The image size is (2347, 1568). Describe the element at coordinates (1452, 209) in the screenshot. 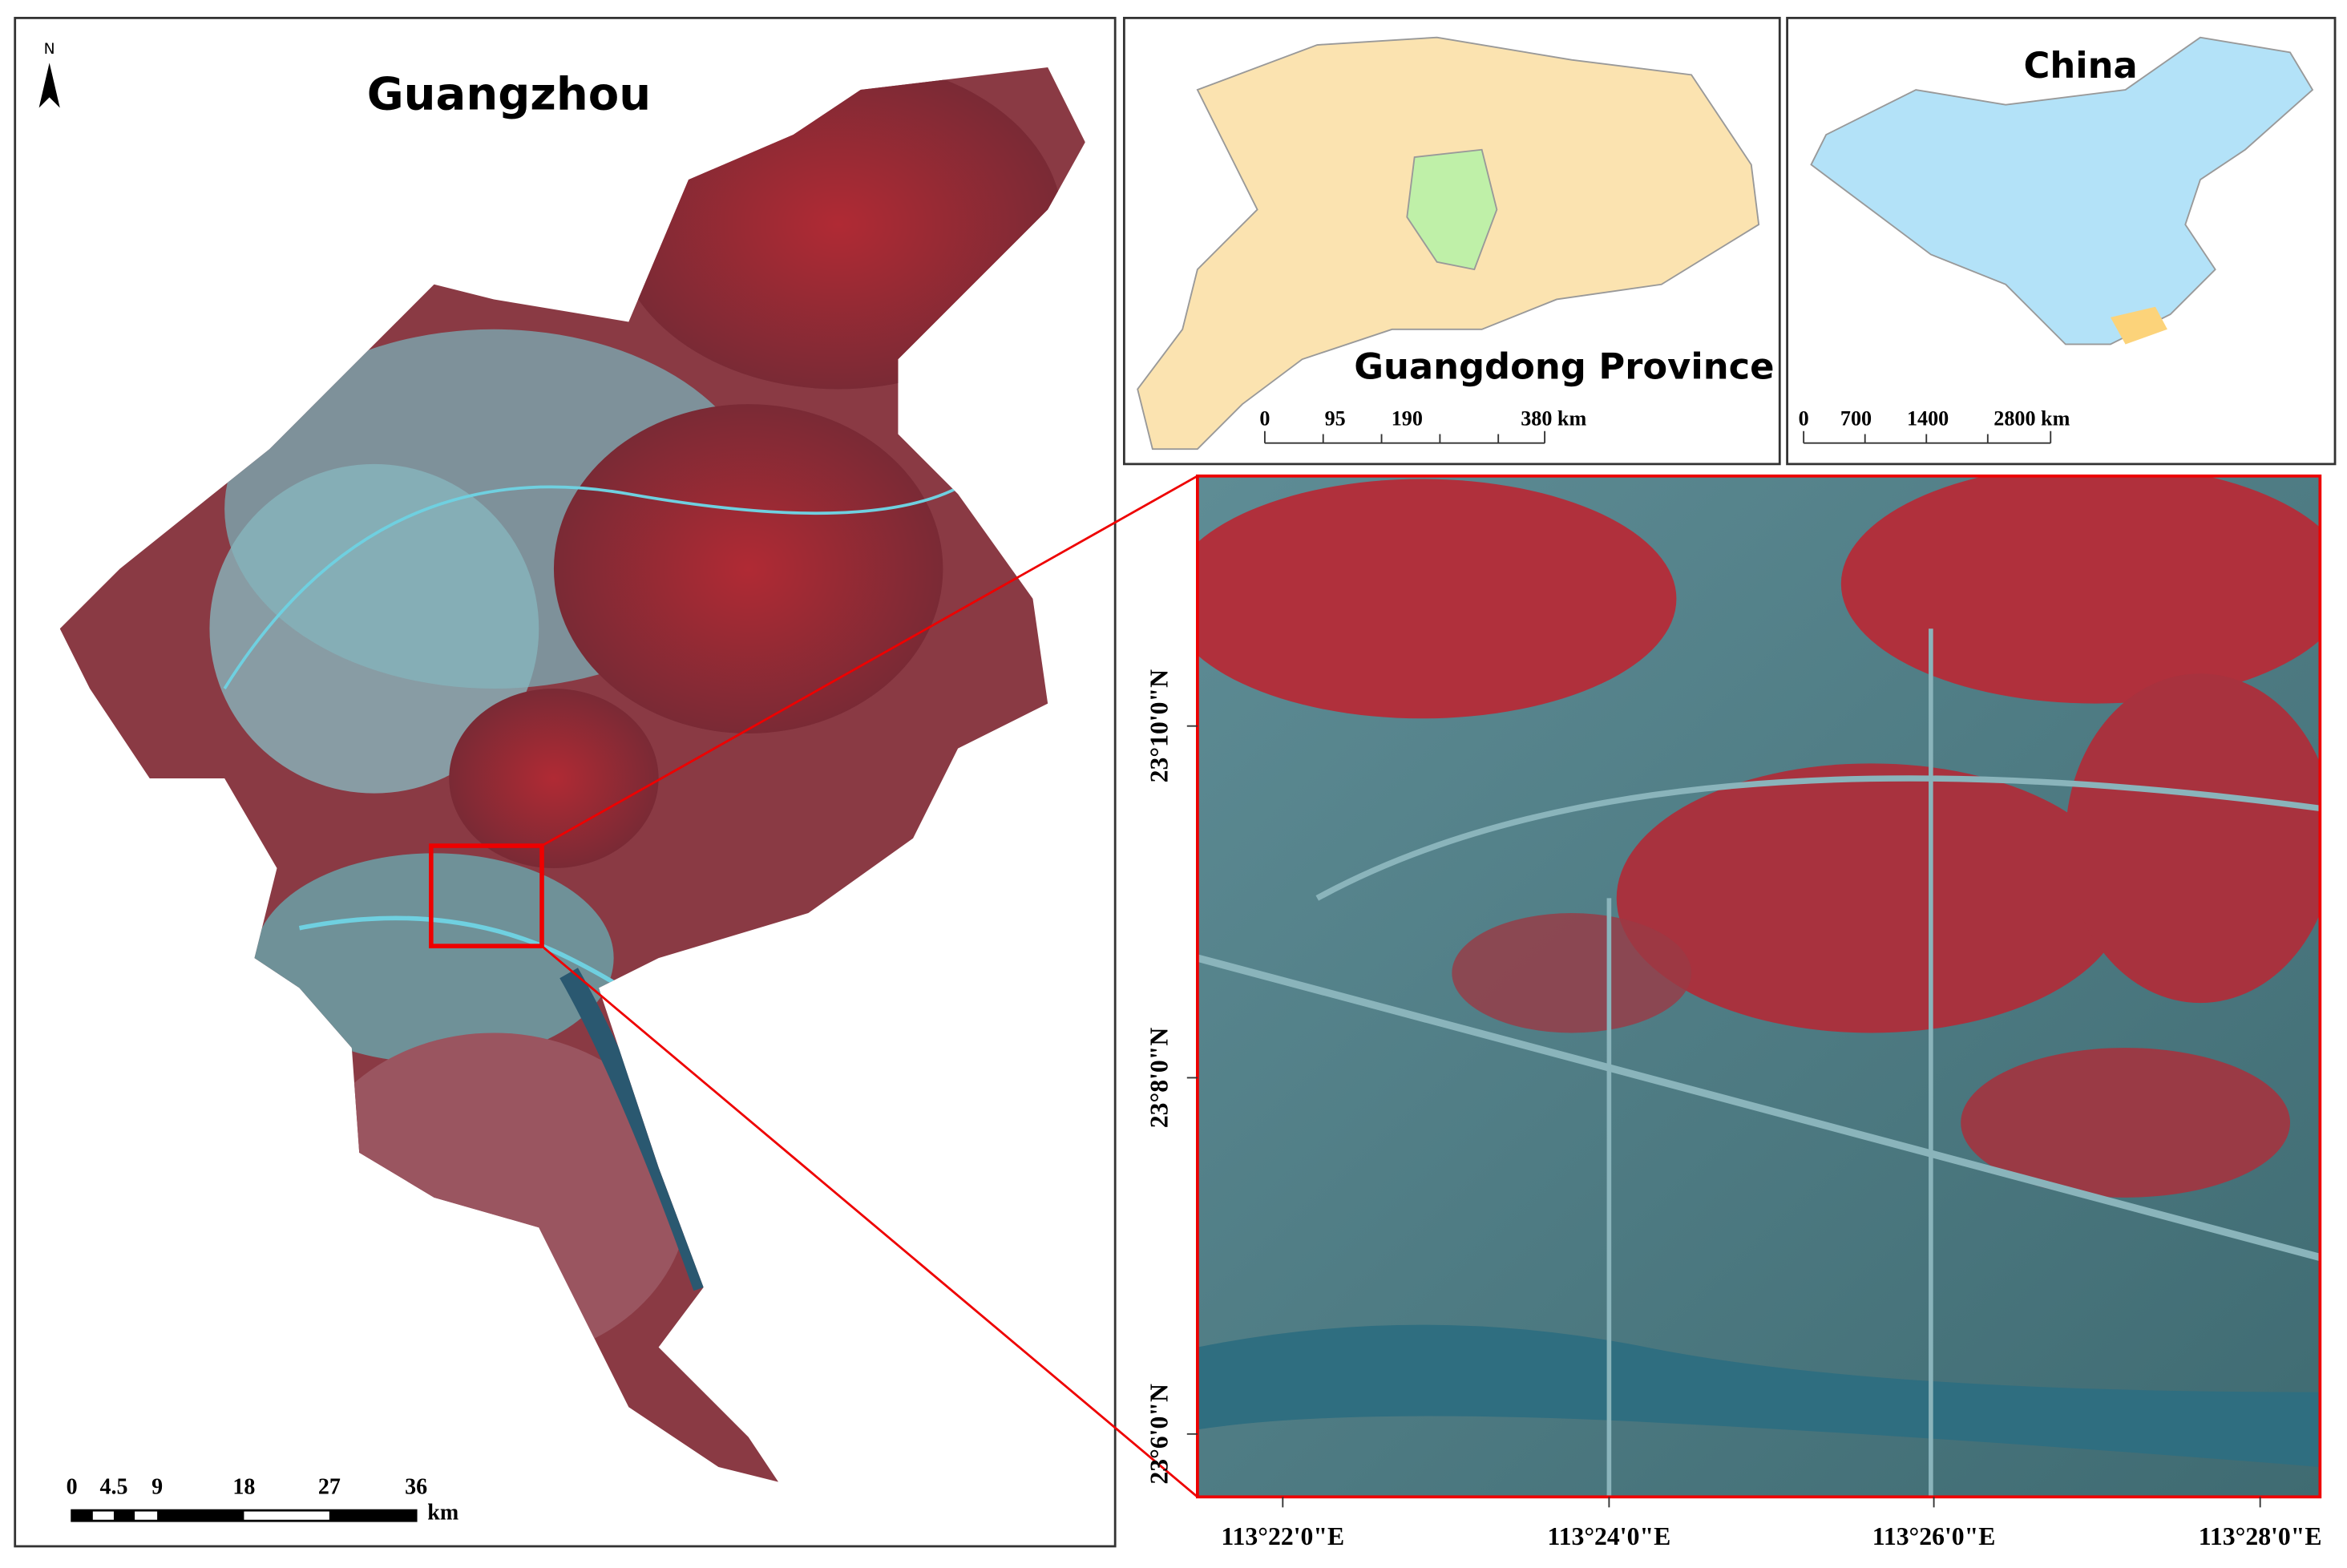

I see `guangzhou-highlight` at that location.